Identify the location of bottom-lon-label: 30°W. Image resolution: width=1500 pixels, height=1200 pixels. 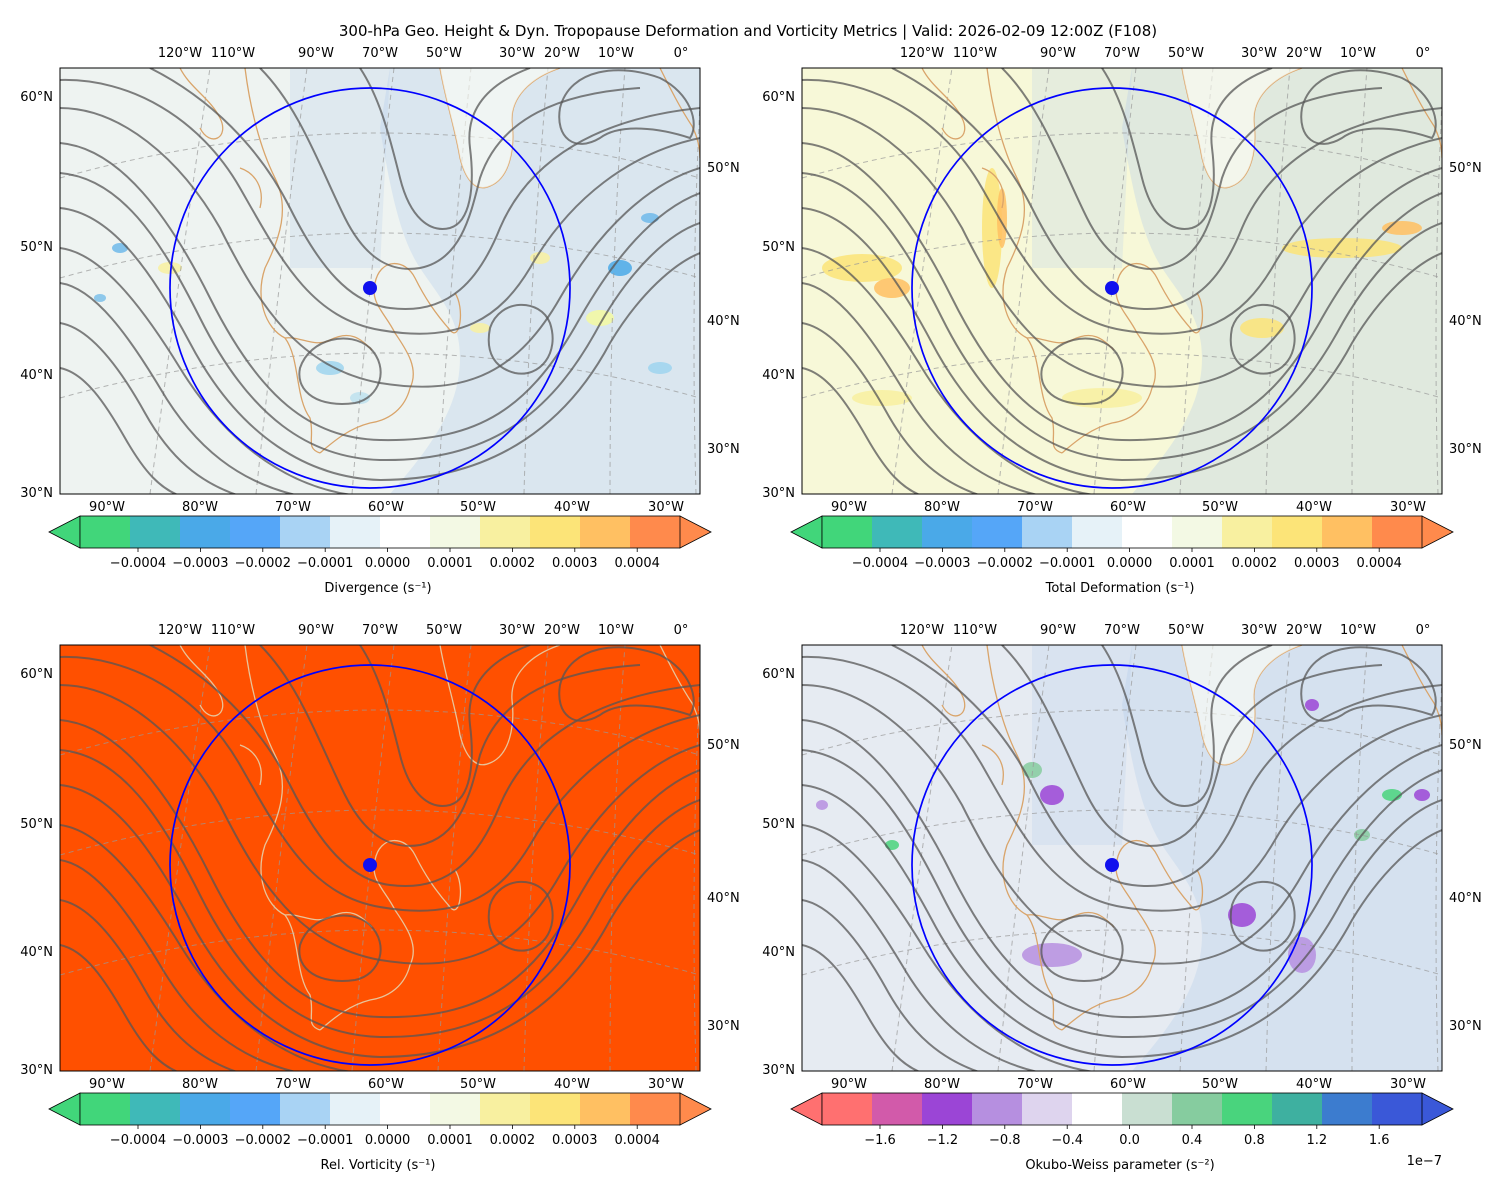
(1408, 1084).